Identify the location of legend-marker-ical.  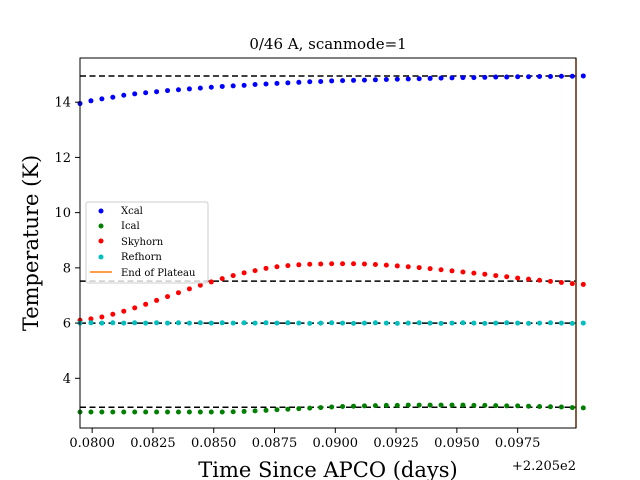
(101, 226).